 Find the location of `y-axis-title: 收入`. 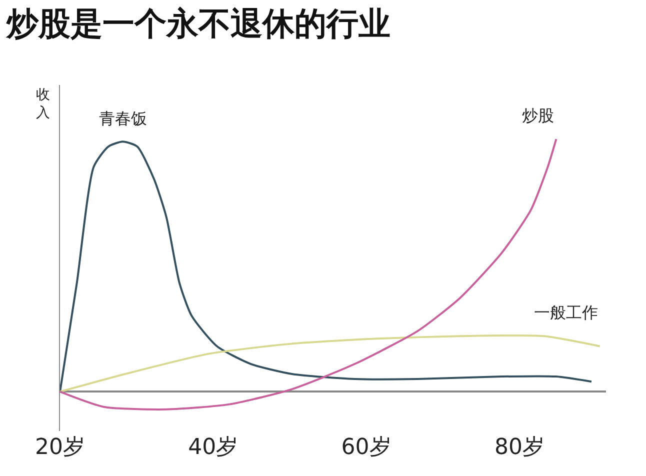

y-axis-title: 收入 is located at coordinates (43, 104).